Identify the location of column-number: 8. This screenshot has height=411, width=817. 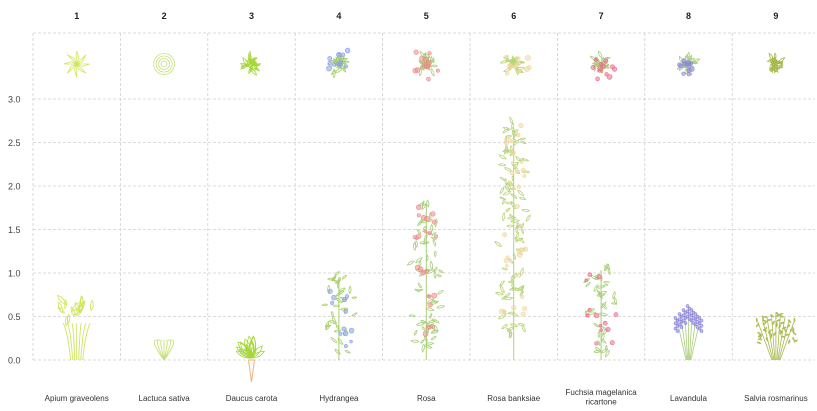
(688, 16).